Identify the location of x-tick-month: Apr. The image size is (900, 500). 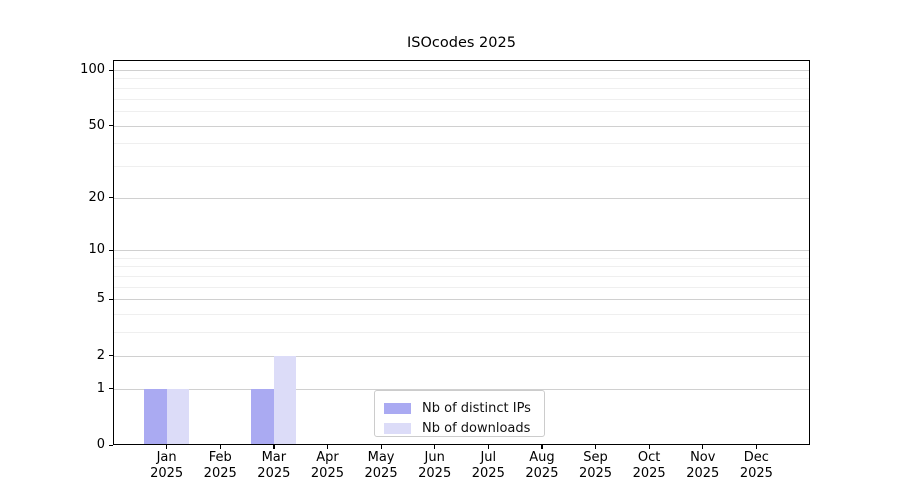
(327, 457).